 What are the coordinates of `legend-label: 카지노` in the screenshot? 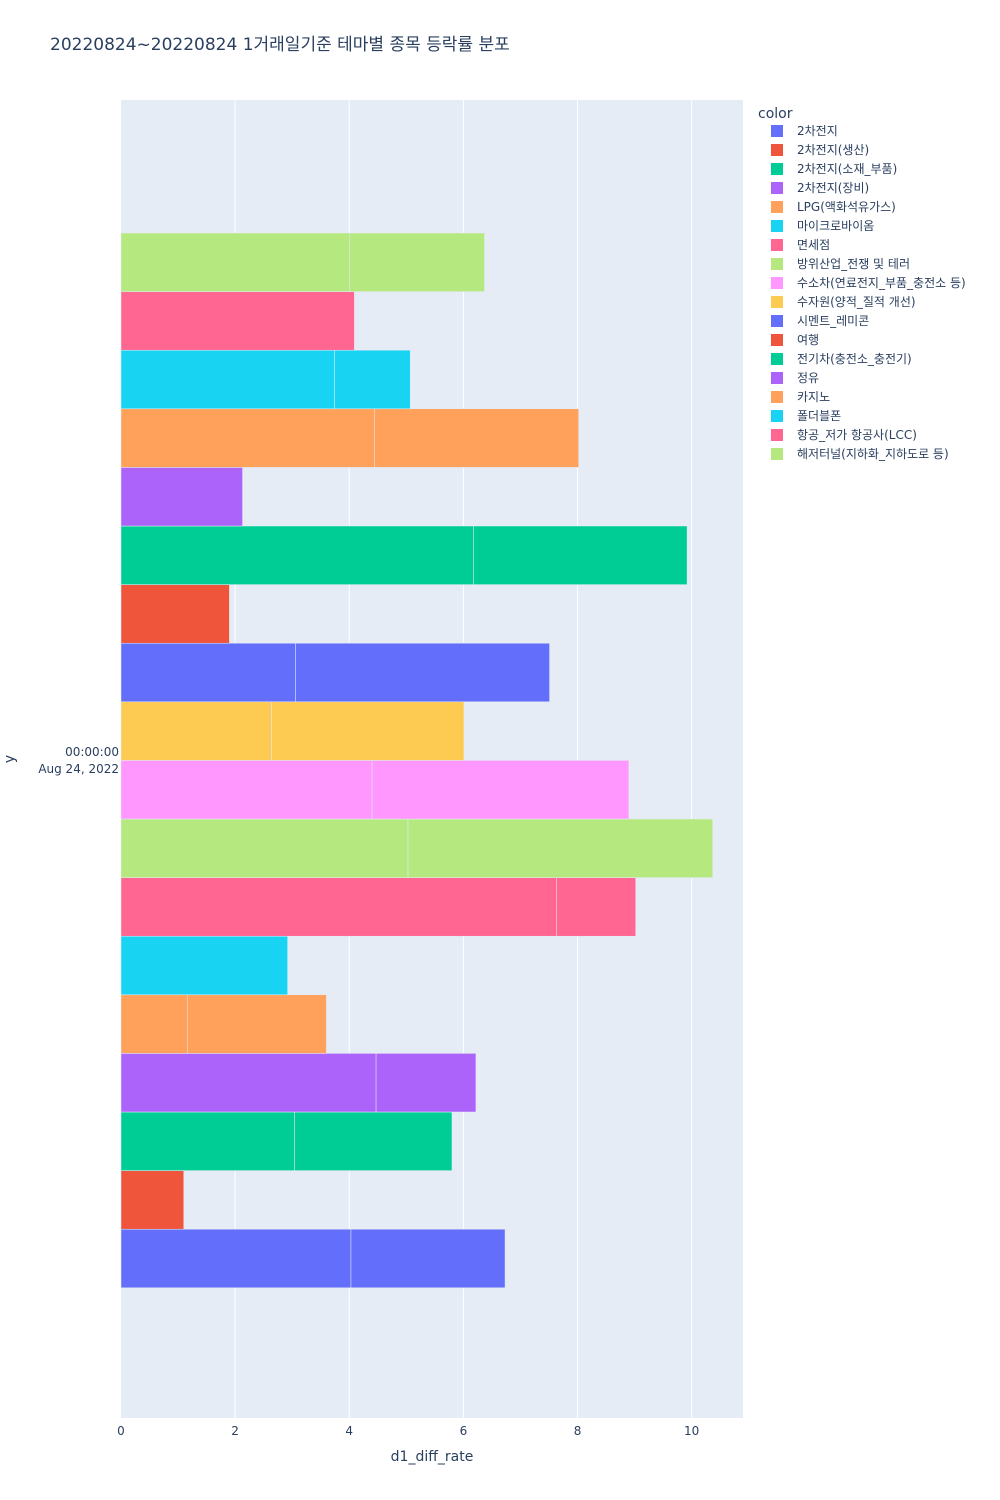 It's located at (813, 397).